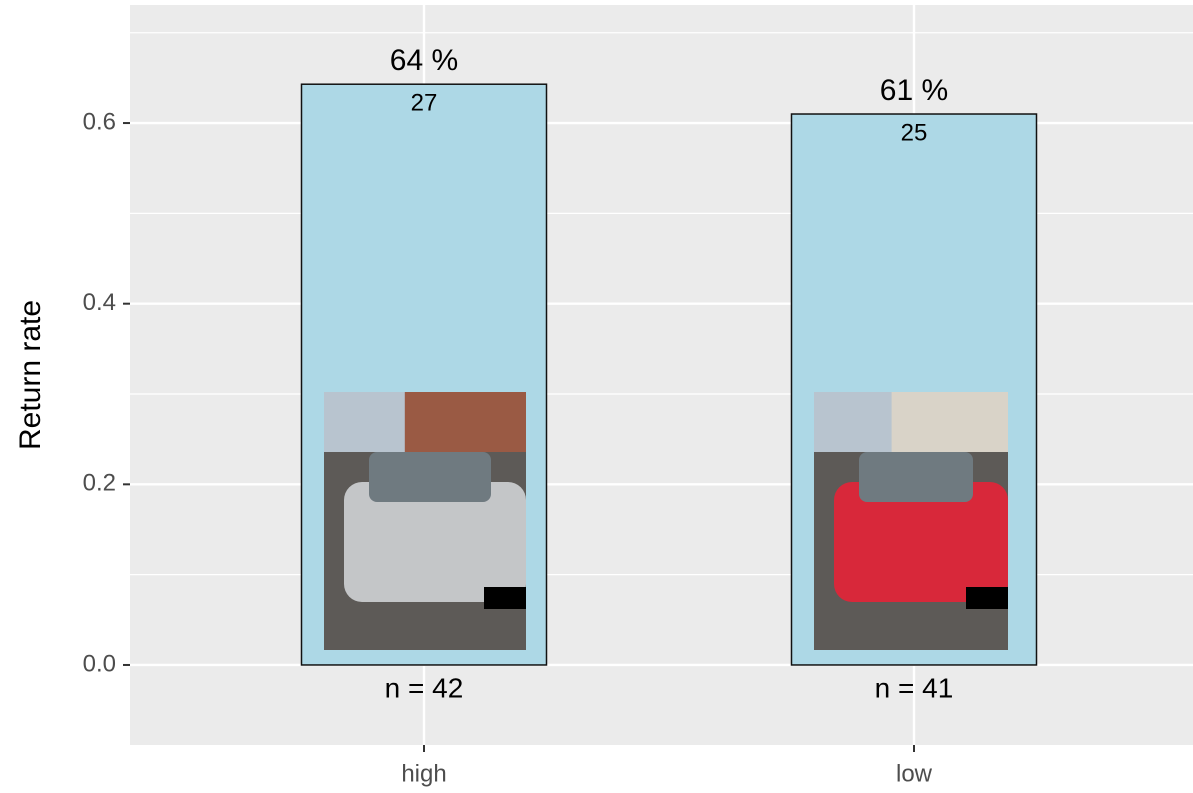 The width and height of the screenshot is (1193, 793). What do you see at coordinates (99, 302) in the screenshot?
I see `y-tick-label: 0.4` at bounding box center [99, 302].